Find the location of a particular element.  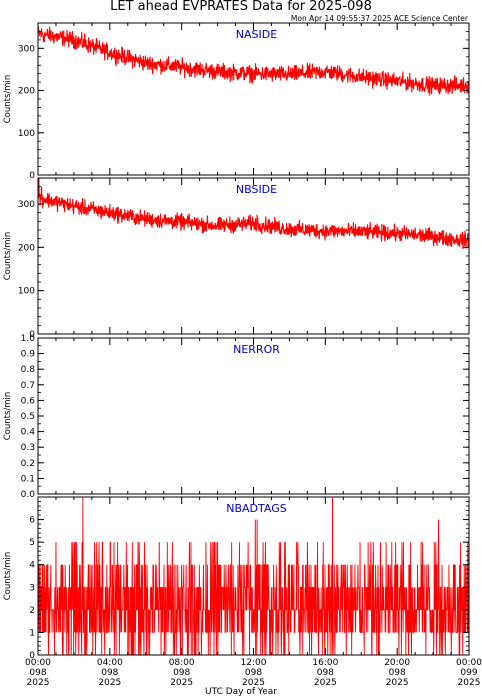

xtick-label: 20:00 is located at coordinates (397, 663).